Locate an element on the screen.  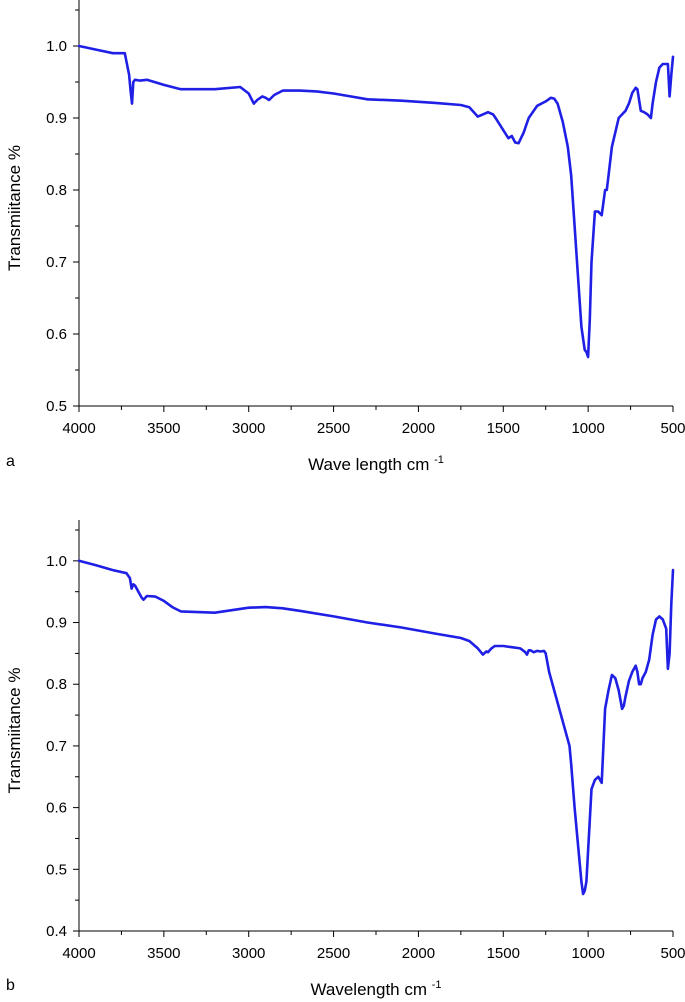
panel-label: a is located at coordinates (10, 461).